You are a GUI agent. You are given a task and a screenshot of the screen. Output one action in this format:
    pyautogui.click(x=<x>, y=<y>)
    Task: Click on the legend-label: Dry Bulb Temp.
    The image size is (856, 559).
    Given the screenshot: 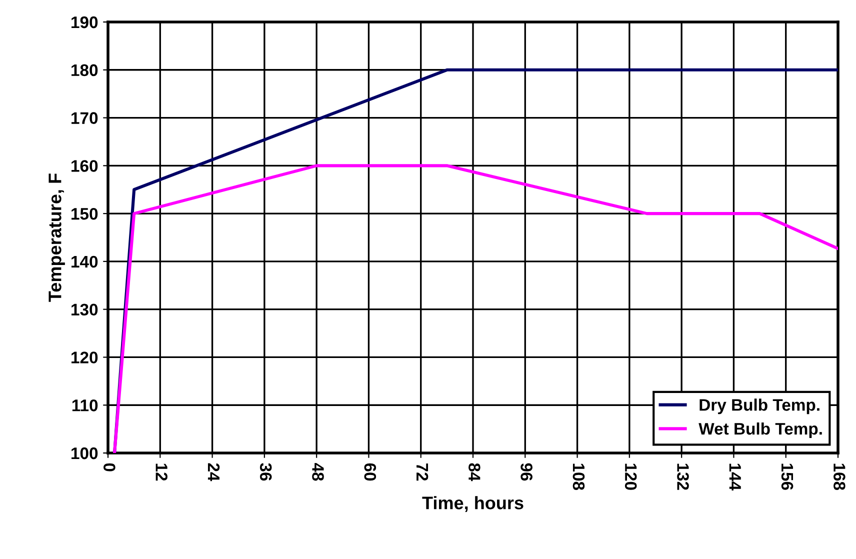 What is the action you would take?
    pyautogui.click(x=760, y=406)
    